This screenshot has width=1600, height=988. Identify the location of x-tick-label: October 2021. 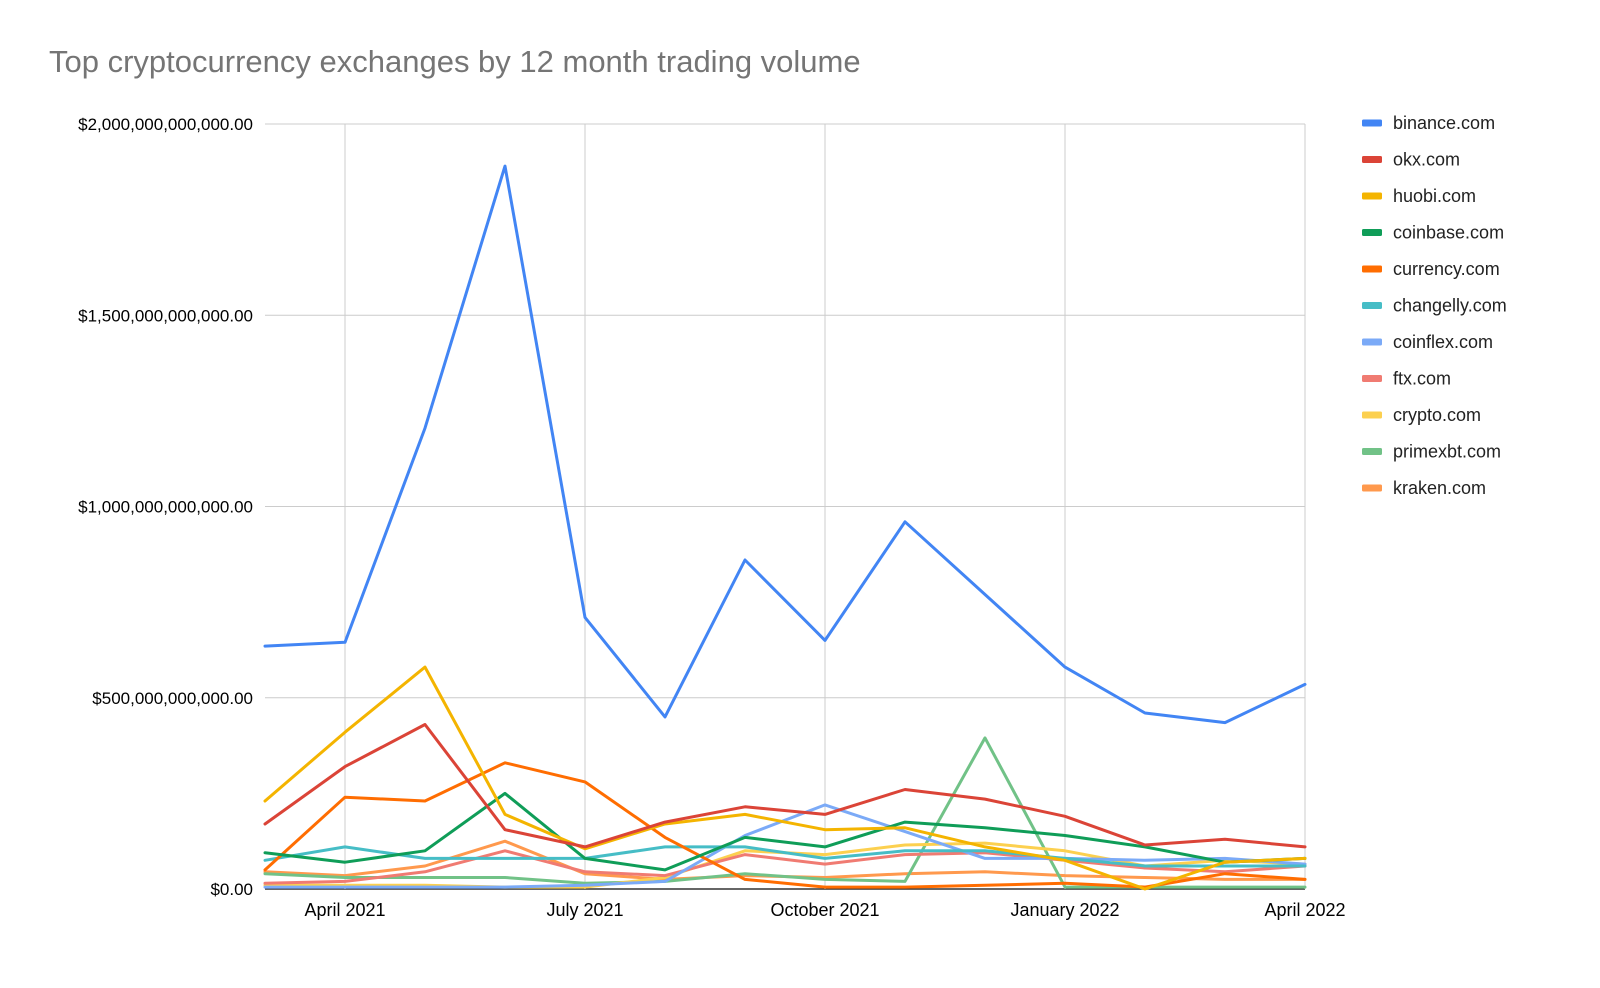
(824, 910).